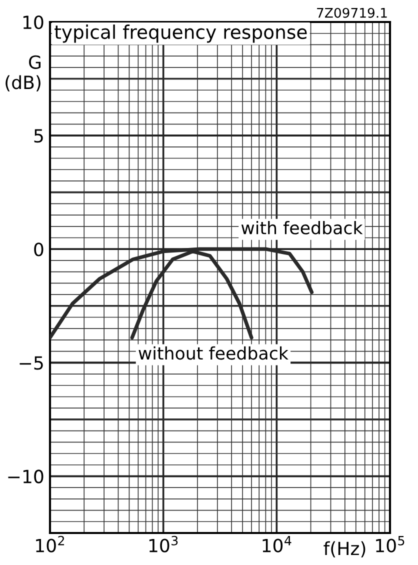 The width and height of the screenshot is (418, 565). What do you see at coordinates (31, 363) in the screenshot?
I see `y-tick-label: −5` at bounding box center [31, 363].